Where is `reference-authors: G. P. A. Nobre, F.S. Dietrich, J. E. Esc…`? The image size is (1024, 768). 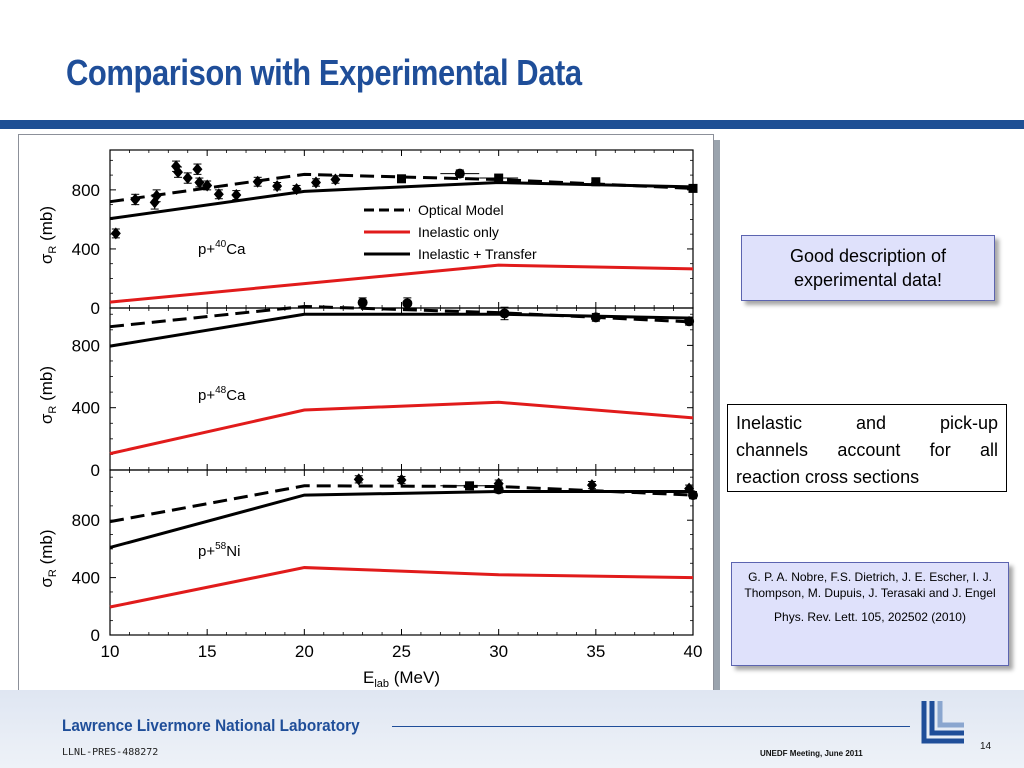
reference-authors: G. P. A. Nobre, F.S. Dietrich, J. E. Esc… is located at coordinates (870, 585).